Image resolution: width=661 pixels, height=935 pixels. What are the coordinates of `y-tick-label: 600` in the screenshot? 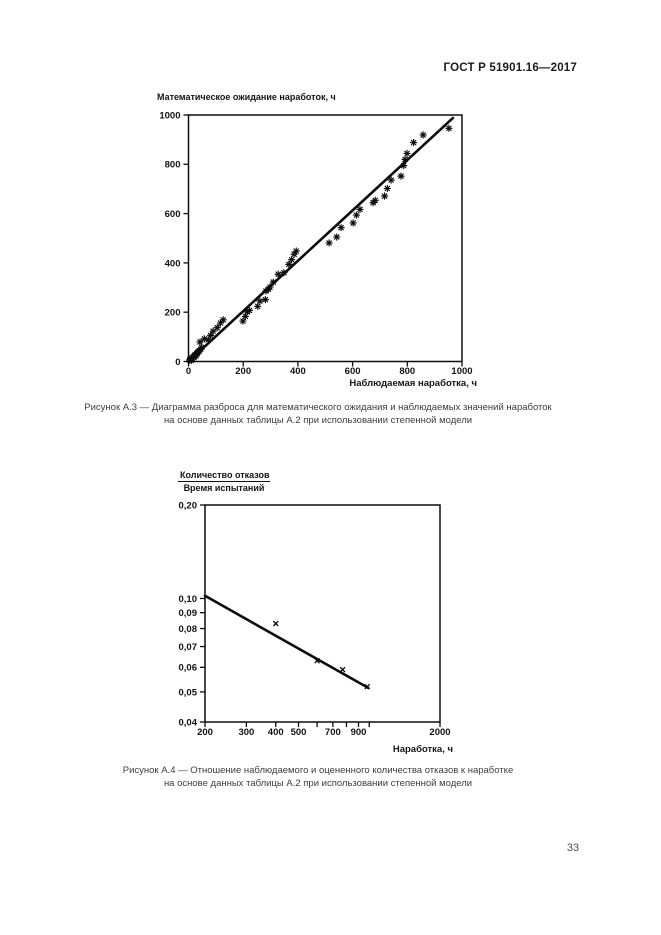 It's located at (173, 214).